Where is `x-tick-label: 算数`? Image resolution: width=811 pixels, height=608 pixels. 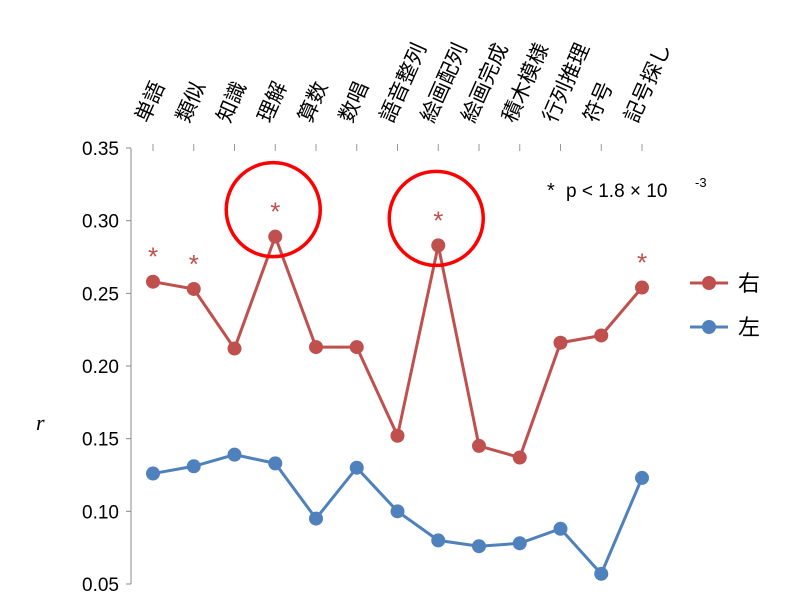
x-tick-label: 算数 is located at coordinates (313, 102).